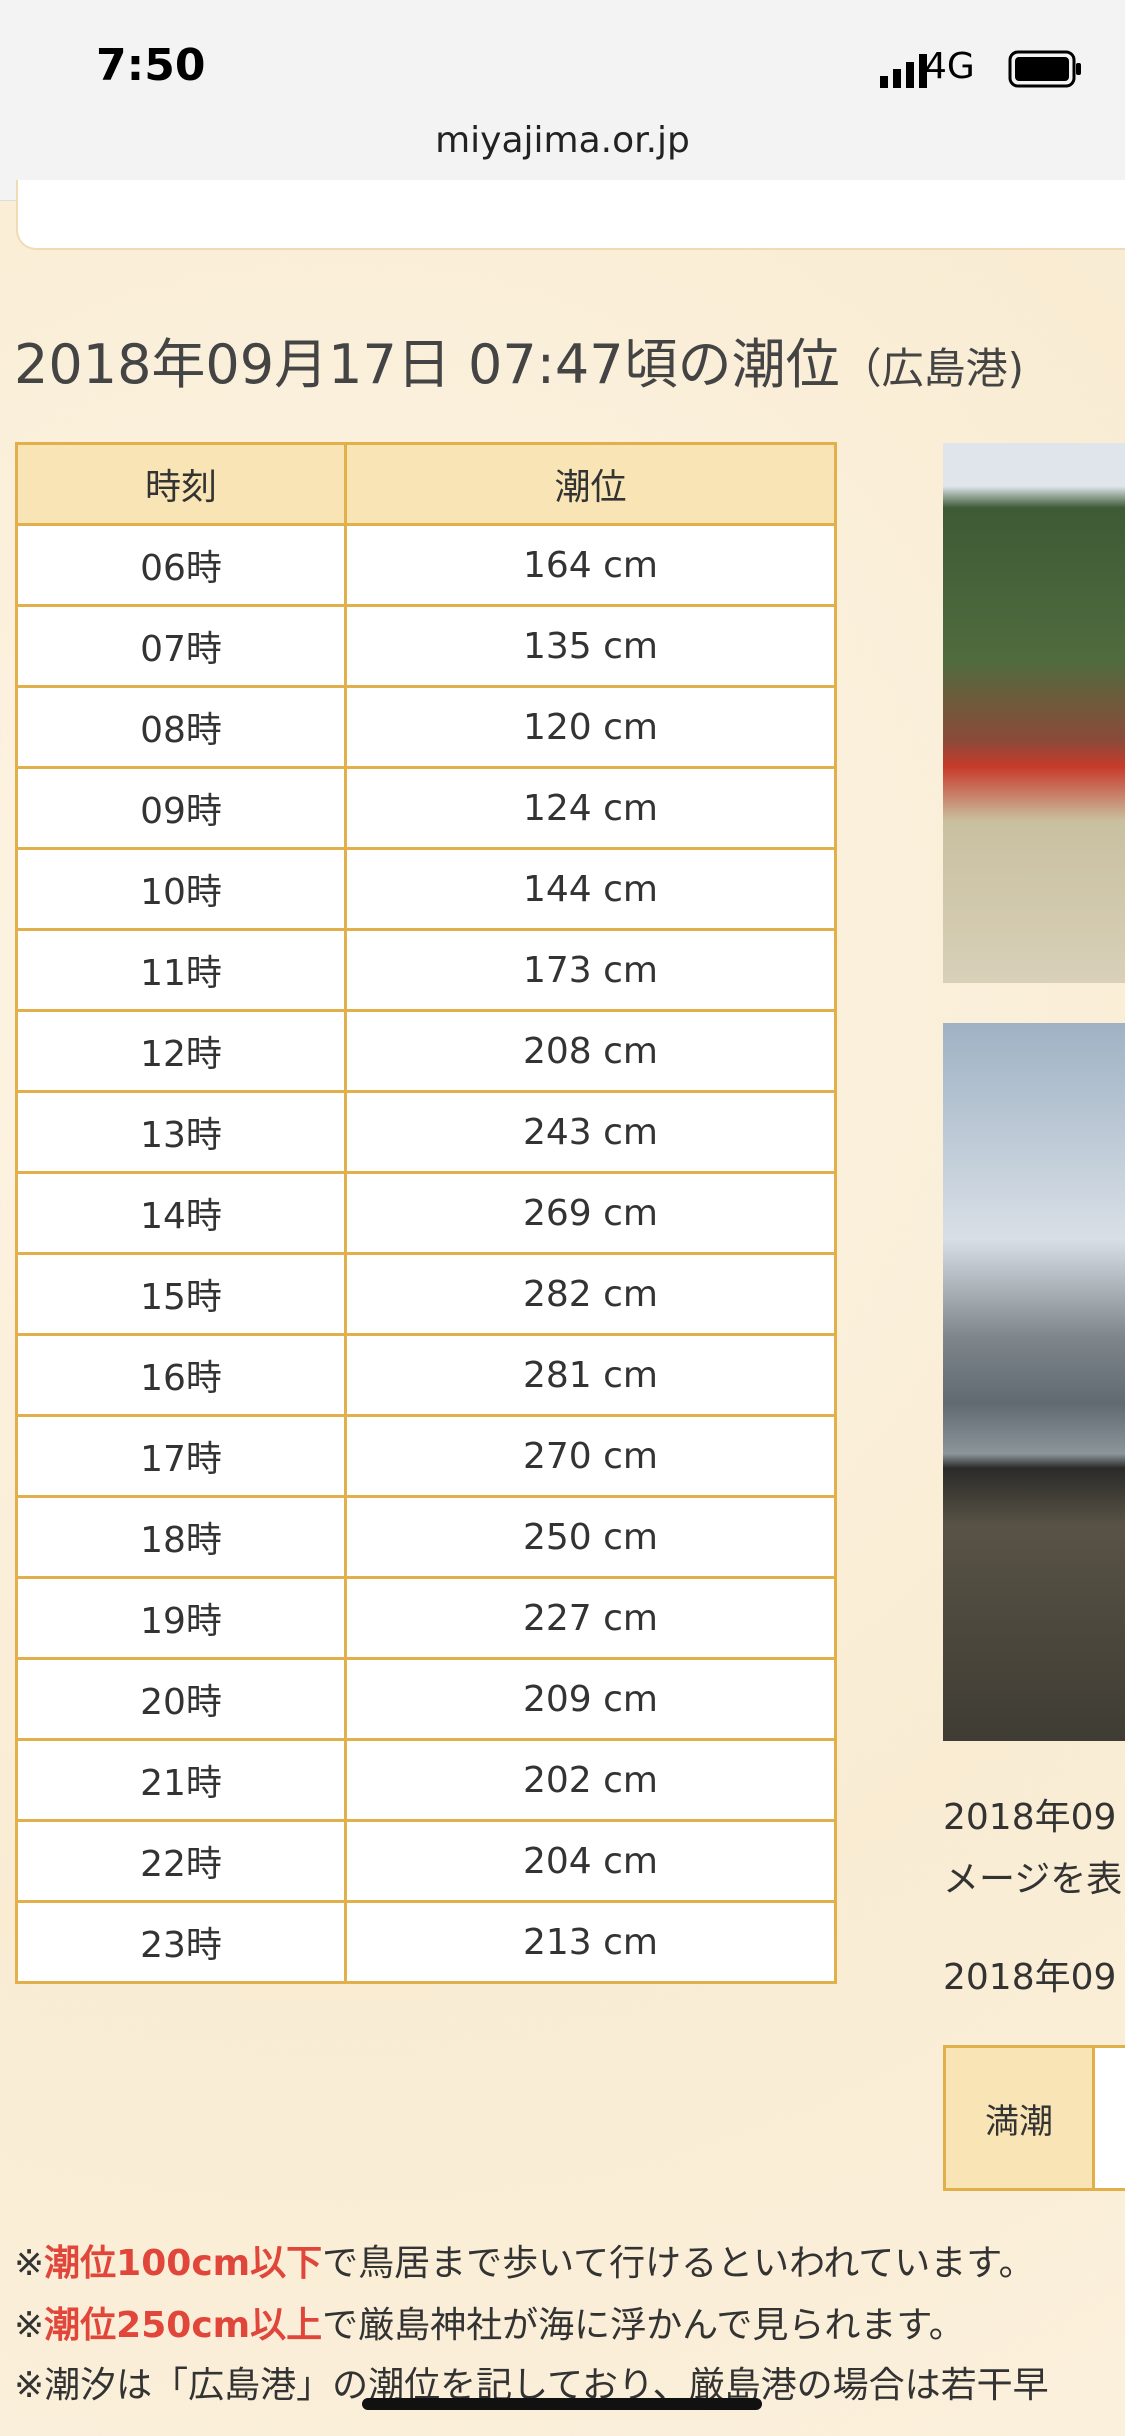 The width and height of the screenshot is (1125, 2436). Describe the element at coordinates (181, 646) in the screenshot. I see `hour: 07時` at that location.